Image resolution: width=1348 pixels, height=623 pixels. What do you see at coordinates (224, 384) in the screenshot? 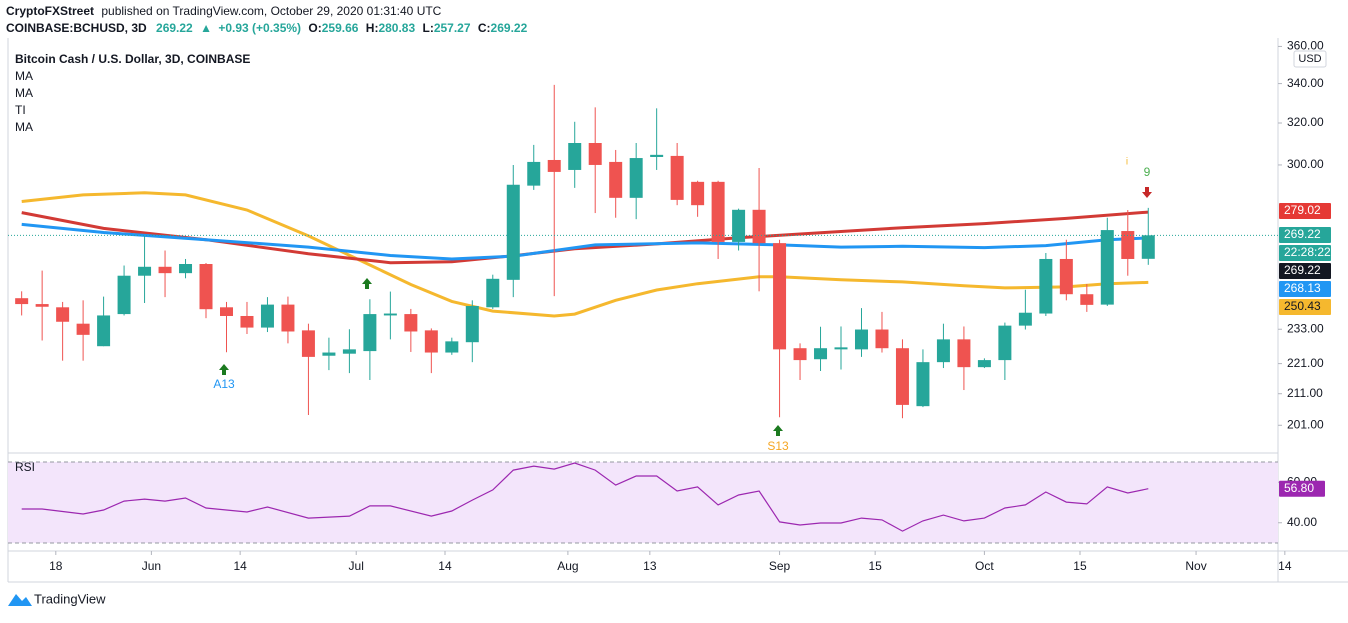
I see `annotation: A13` at bounding box center [224, 384].